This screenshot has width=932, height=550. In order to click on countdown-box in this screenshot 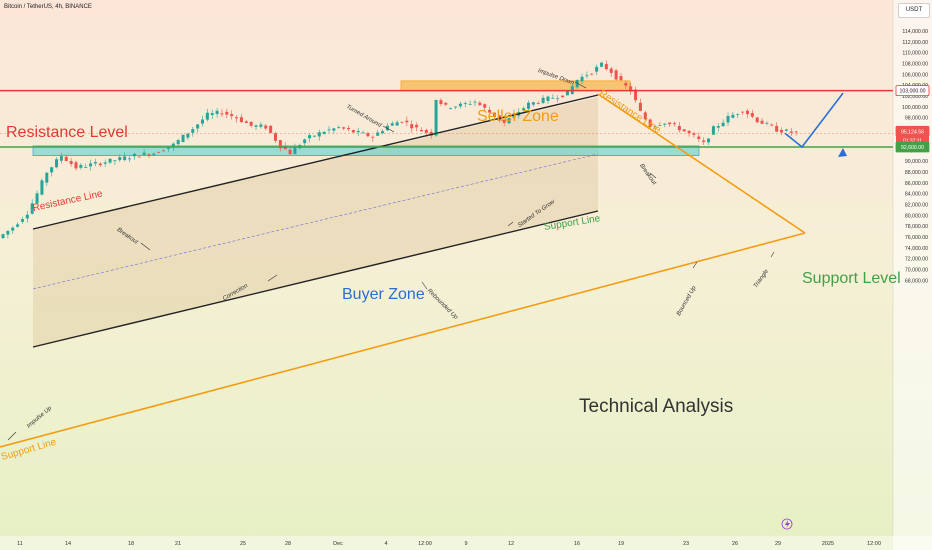, I will do `click(912, 140)`.